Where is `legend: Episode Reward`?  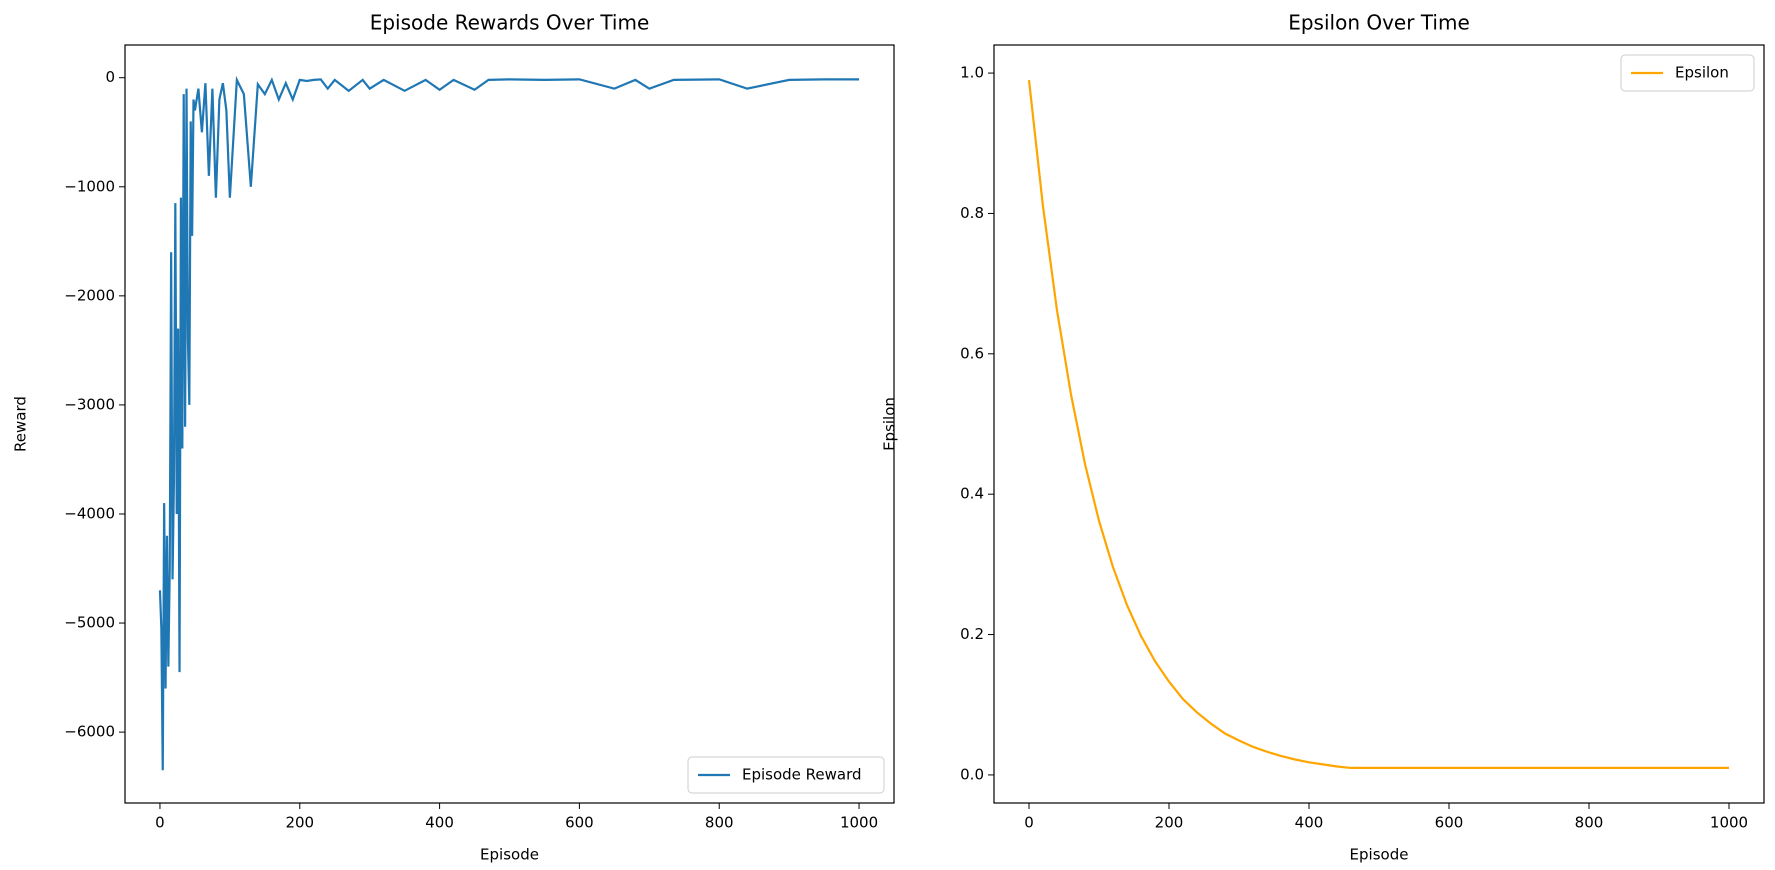
legend: Episode Reward is located at coordinates (786, 775).